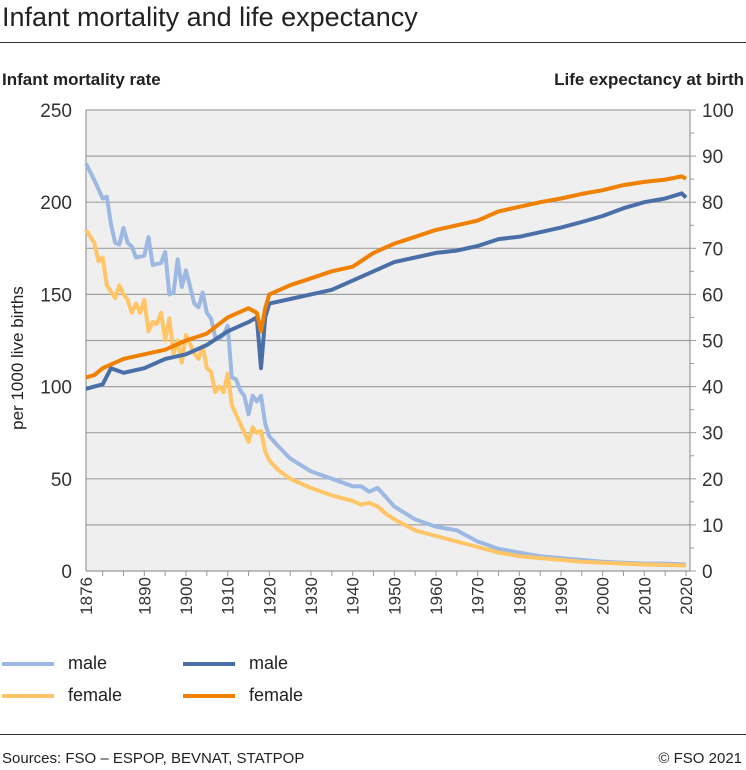 This screenshot has height=770, width=746. Describe the element at coordinates (56, 388) in the screenshot. I see `left-tick-label: 100` at that location.